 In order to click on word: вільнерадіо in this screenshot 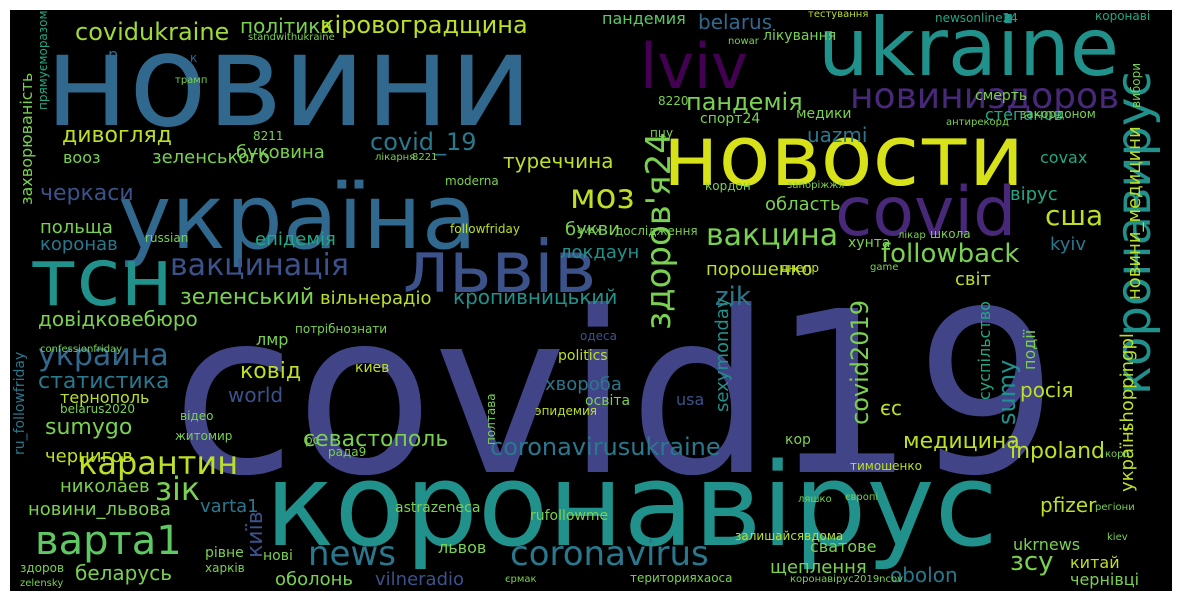, I will do `click(375, 298)`.